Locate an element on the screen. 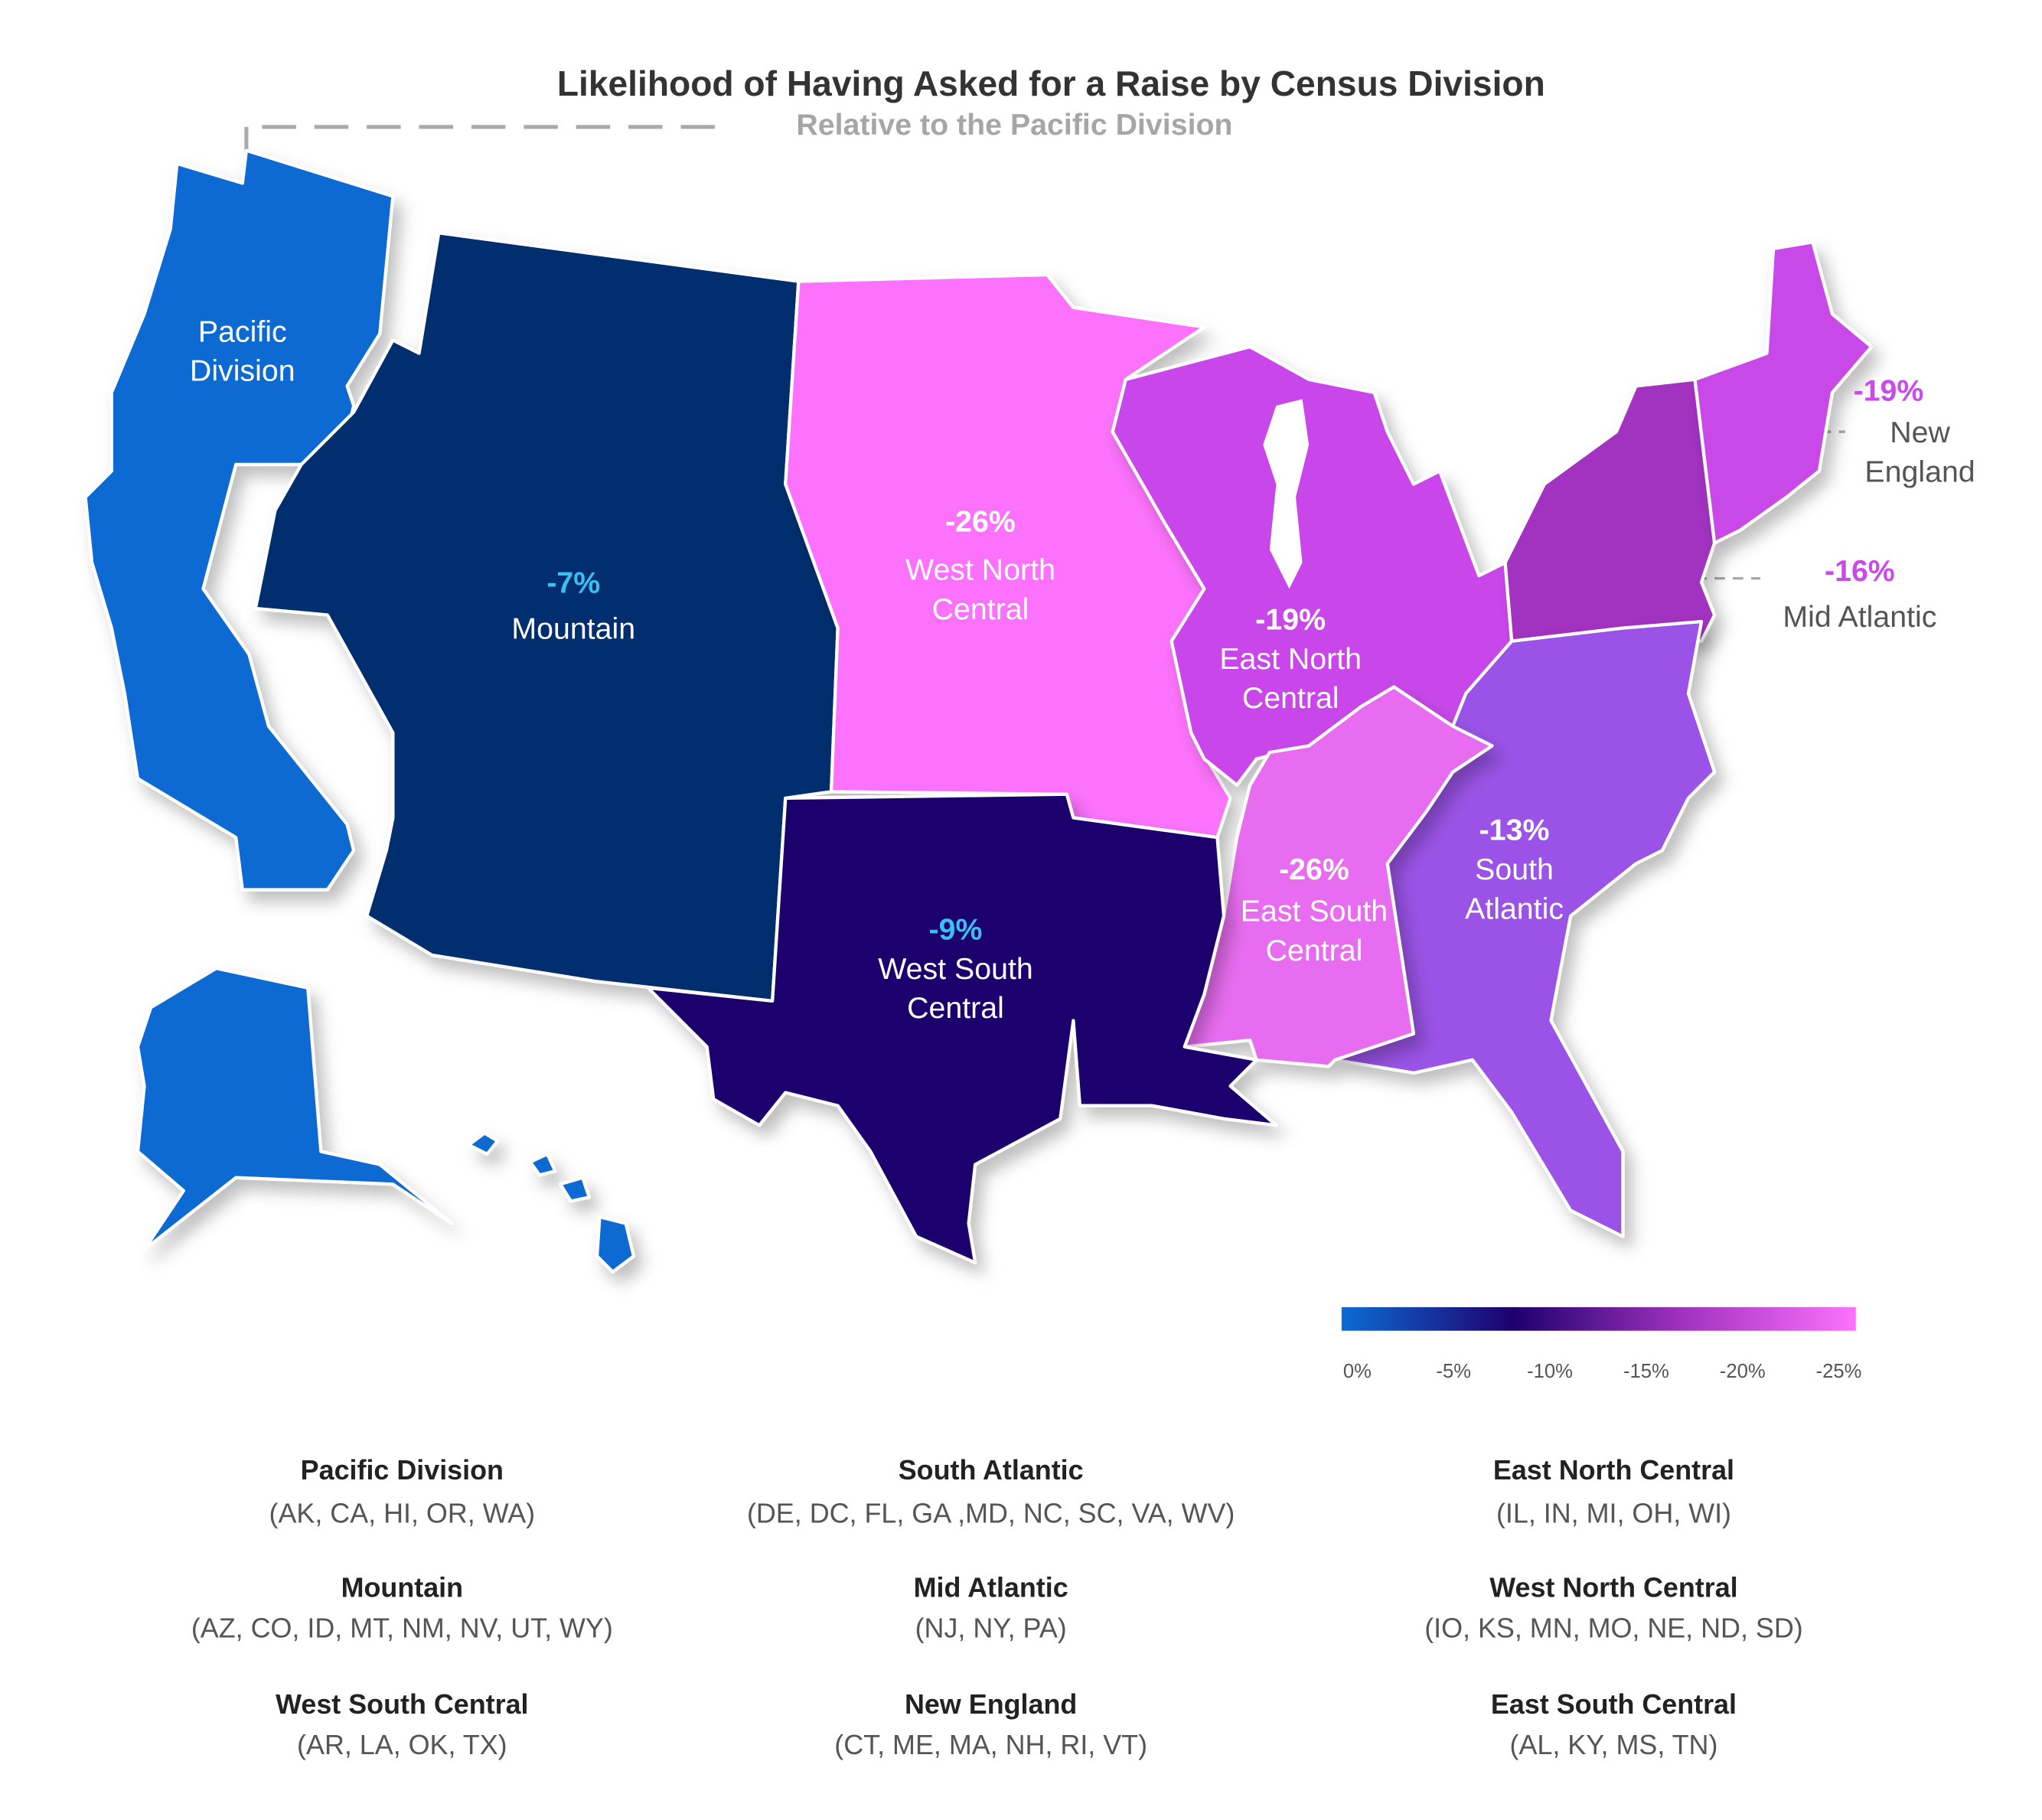 The height and width of the screenshot is (1820, 2042). division-name: Mountain is located at coordinates (402, 1588).